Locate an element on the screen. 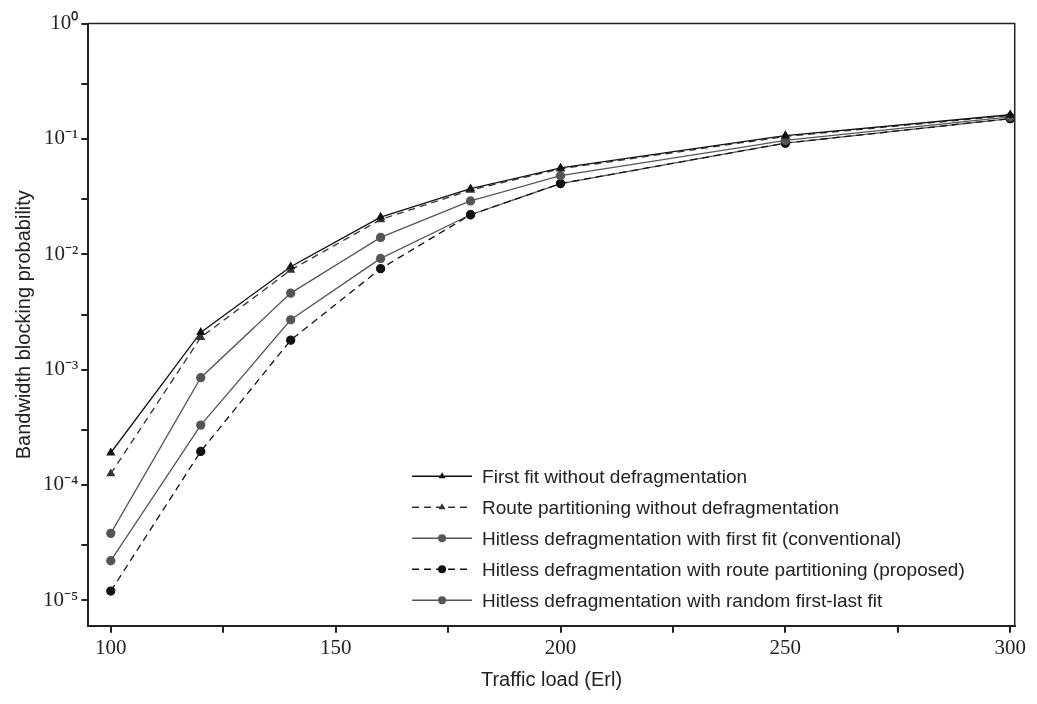 The image size is (1037, 704). y-tick-label: 10⁻² is located at coordinates (61, 252).